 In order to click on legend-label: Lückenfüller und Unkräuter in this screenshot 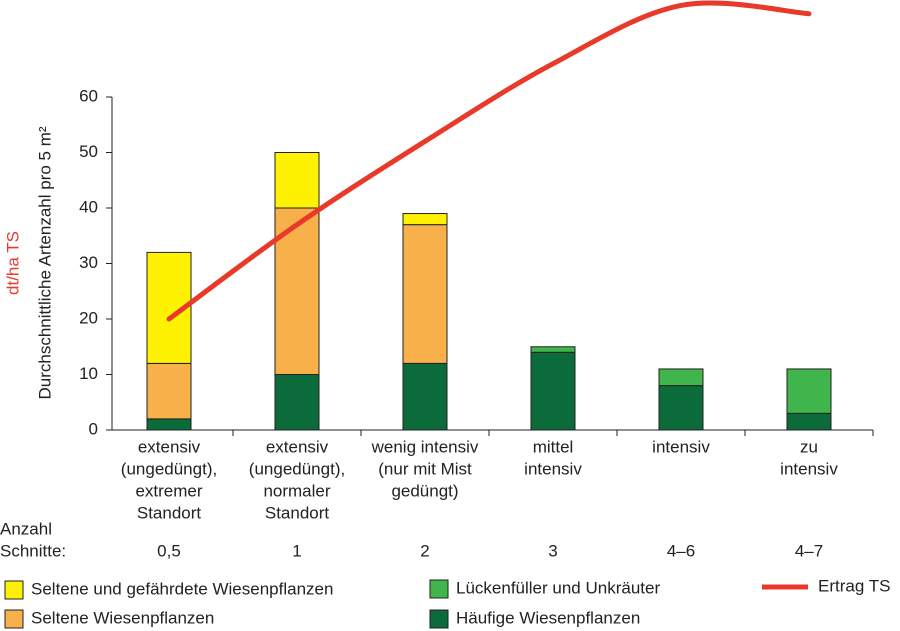, I will do `click(558, 587)`.